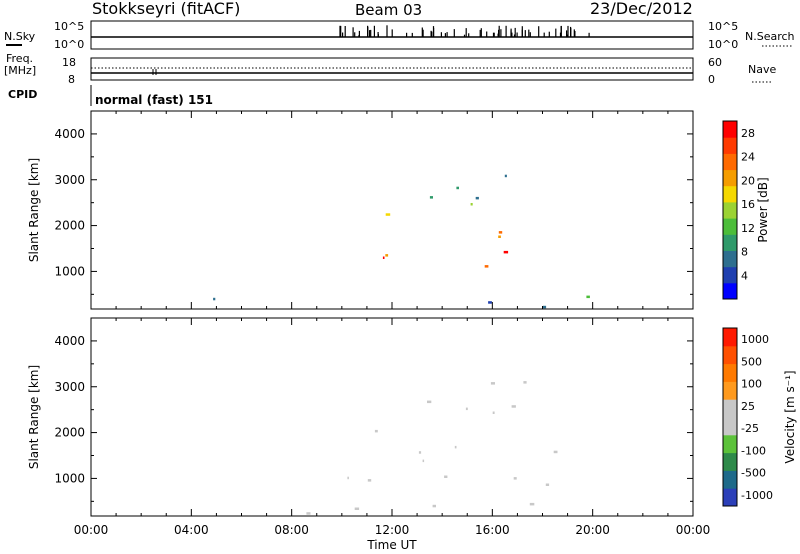 Image resolution: width=800 pixels, height=554 pixels. Describe the element at coordinates (69, 62) in the screenshot. I see `freq-tick-top: 18` at that location.